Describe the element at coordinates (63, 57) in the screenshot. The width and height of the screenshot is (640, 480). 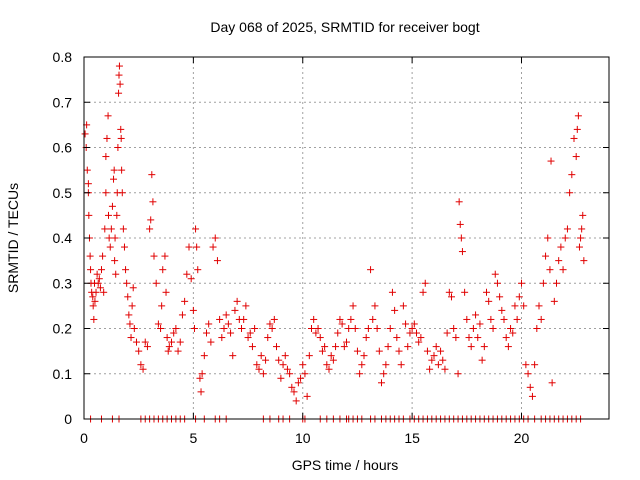
I see `y-tick-label: 0.8` at that location.